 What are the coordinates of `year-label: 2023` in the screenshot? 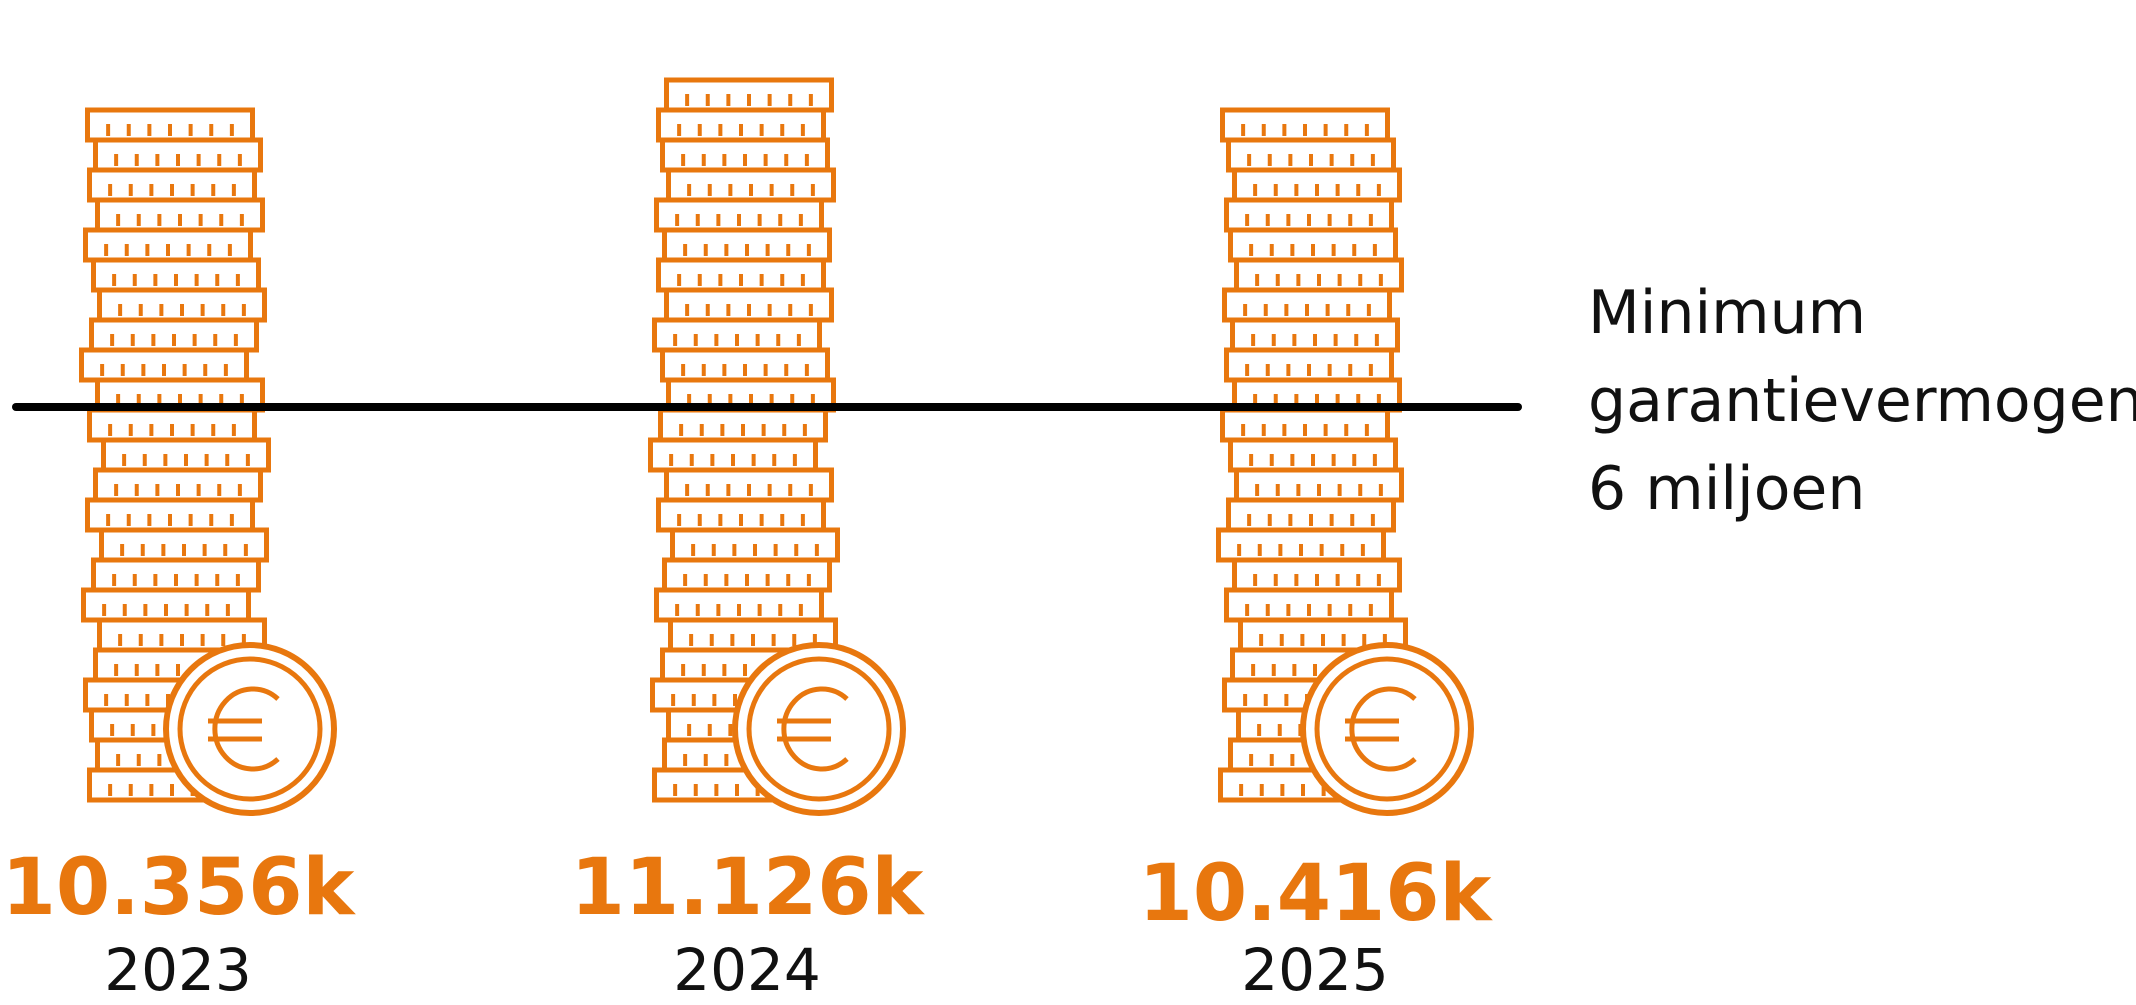 It's located at (178, 970).